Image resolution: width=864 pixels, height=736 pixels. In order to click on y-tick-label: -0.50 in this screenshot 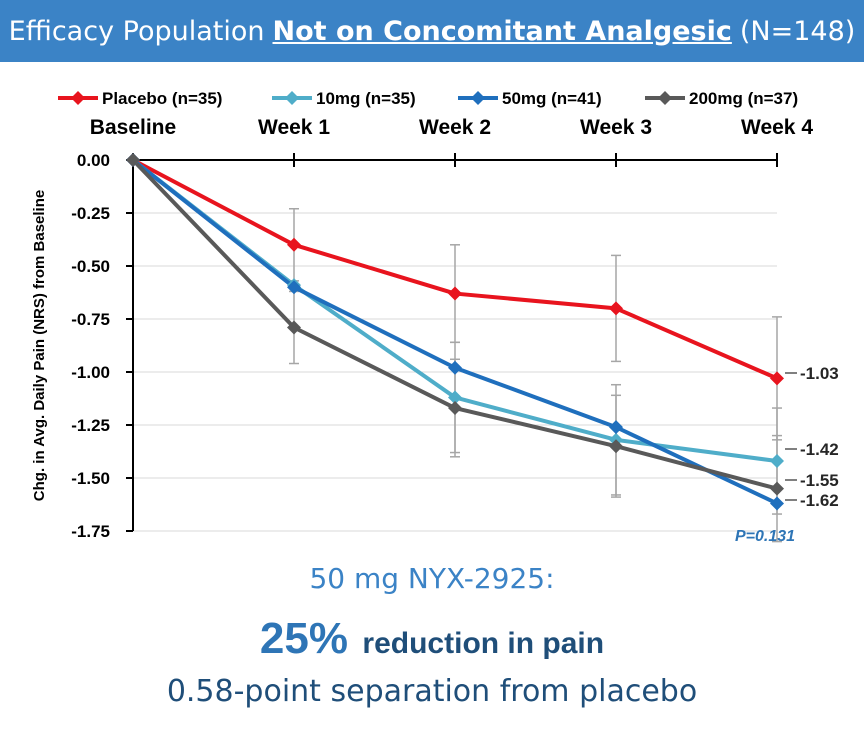, I will do `click(90, 266)`.